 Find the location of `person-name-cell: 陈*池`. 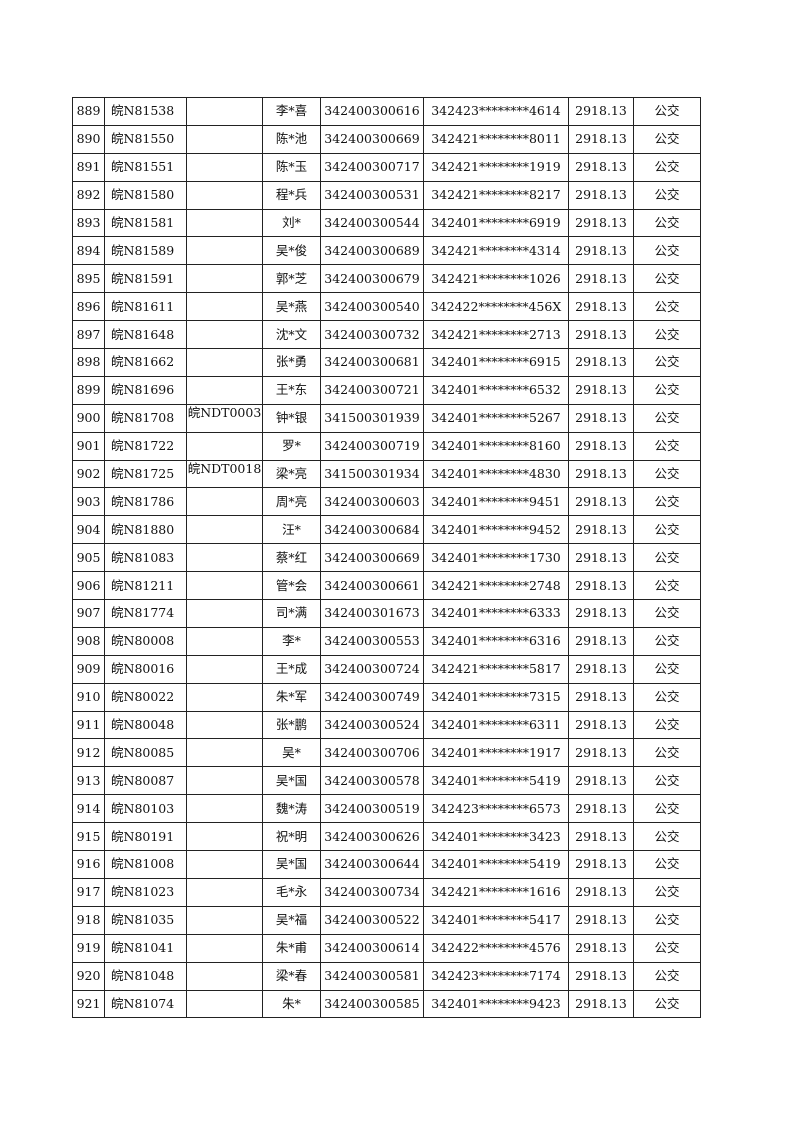

person-name-cell: 陈*池 is located at coordinates (291, 139).